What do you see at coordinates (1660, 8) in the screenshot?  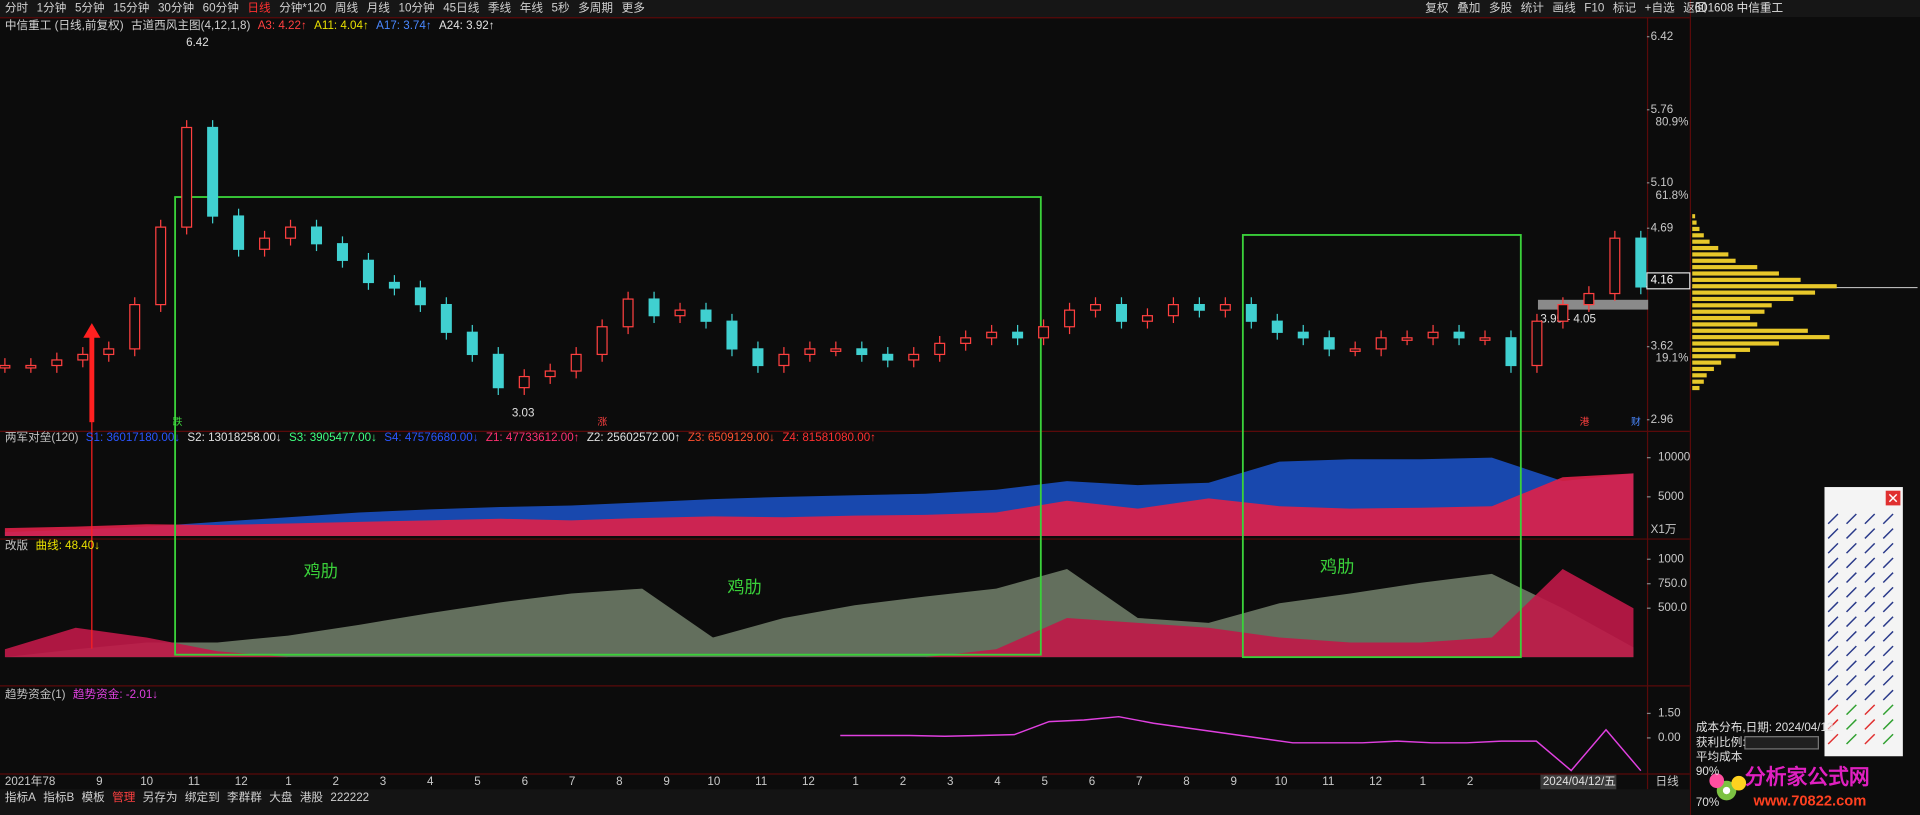 I see `tool-button: +自选` at bounding box center [1660, 8].